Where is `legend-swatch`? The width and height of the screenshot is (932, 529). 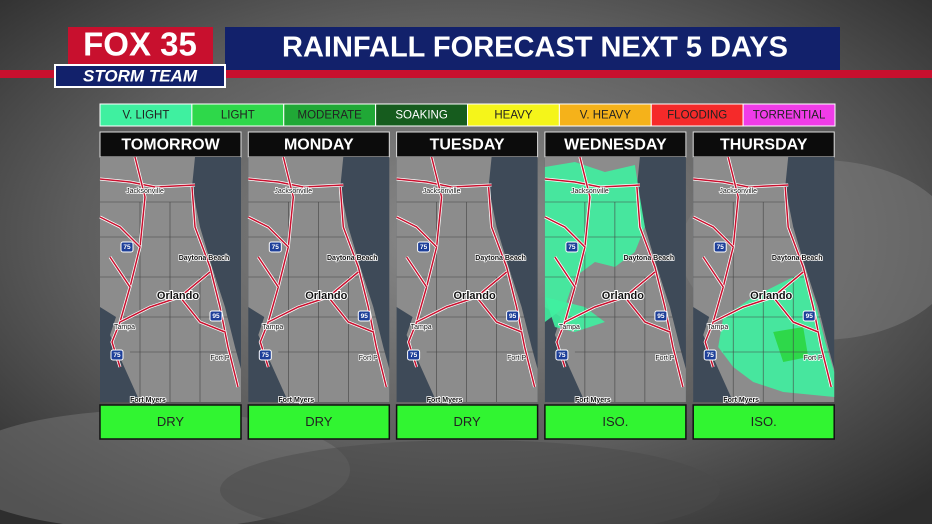
legend-swatch is located at coordinates (789, 115).